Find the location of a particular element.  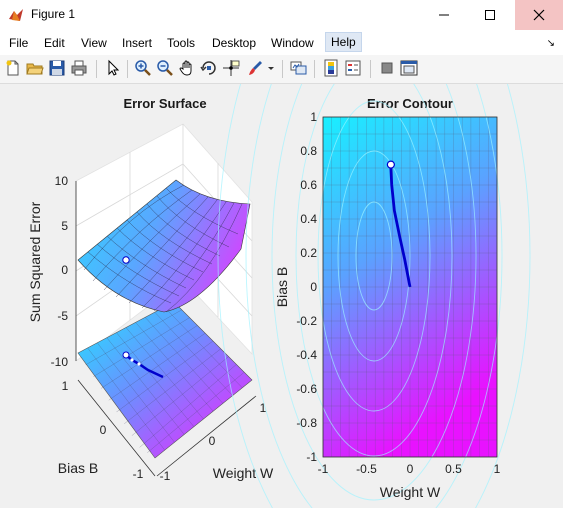

menu-file: File is located at coordinates (19, 43).